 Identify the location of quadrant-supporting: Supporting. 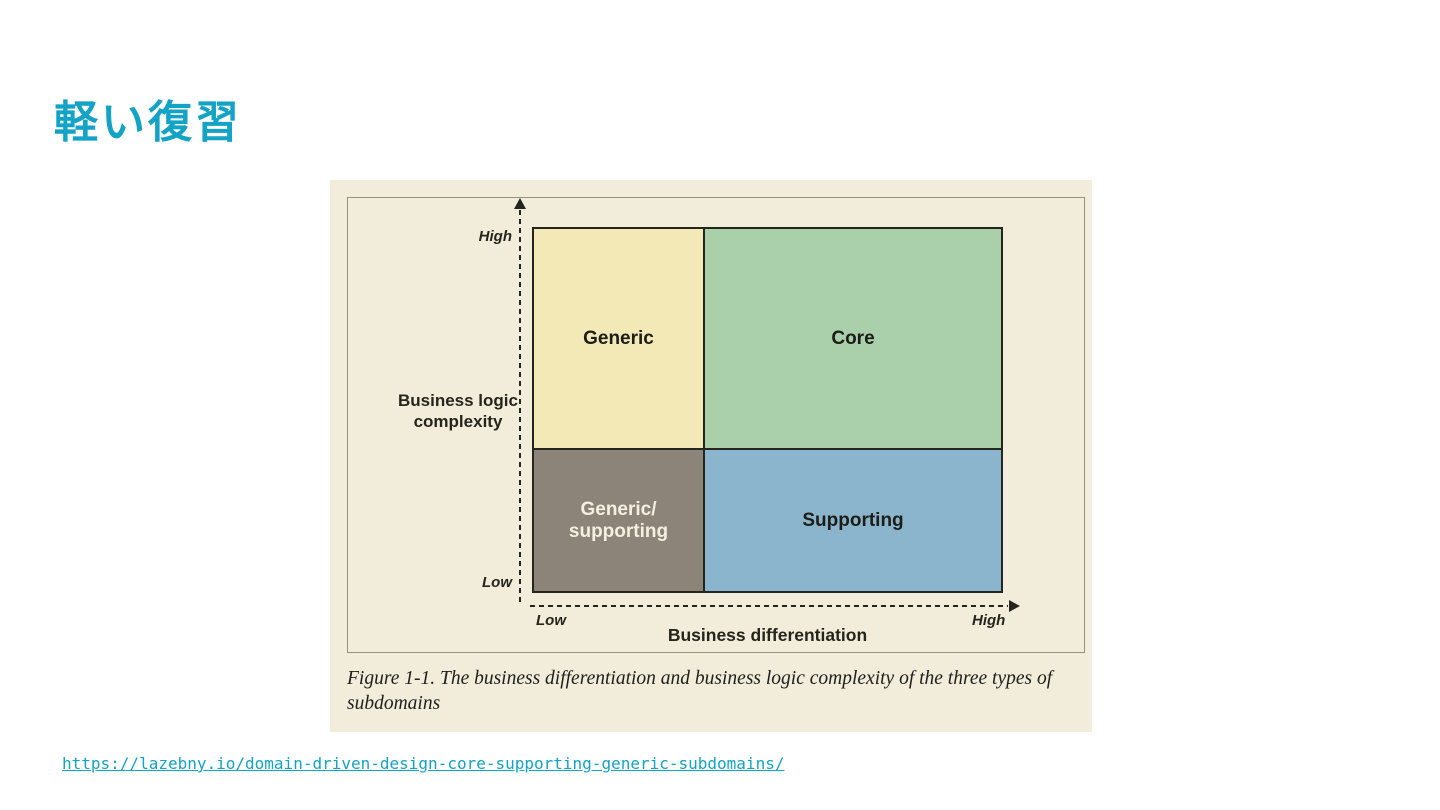
(853, 520).